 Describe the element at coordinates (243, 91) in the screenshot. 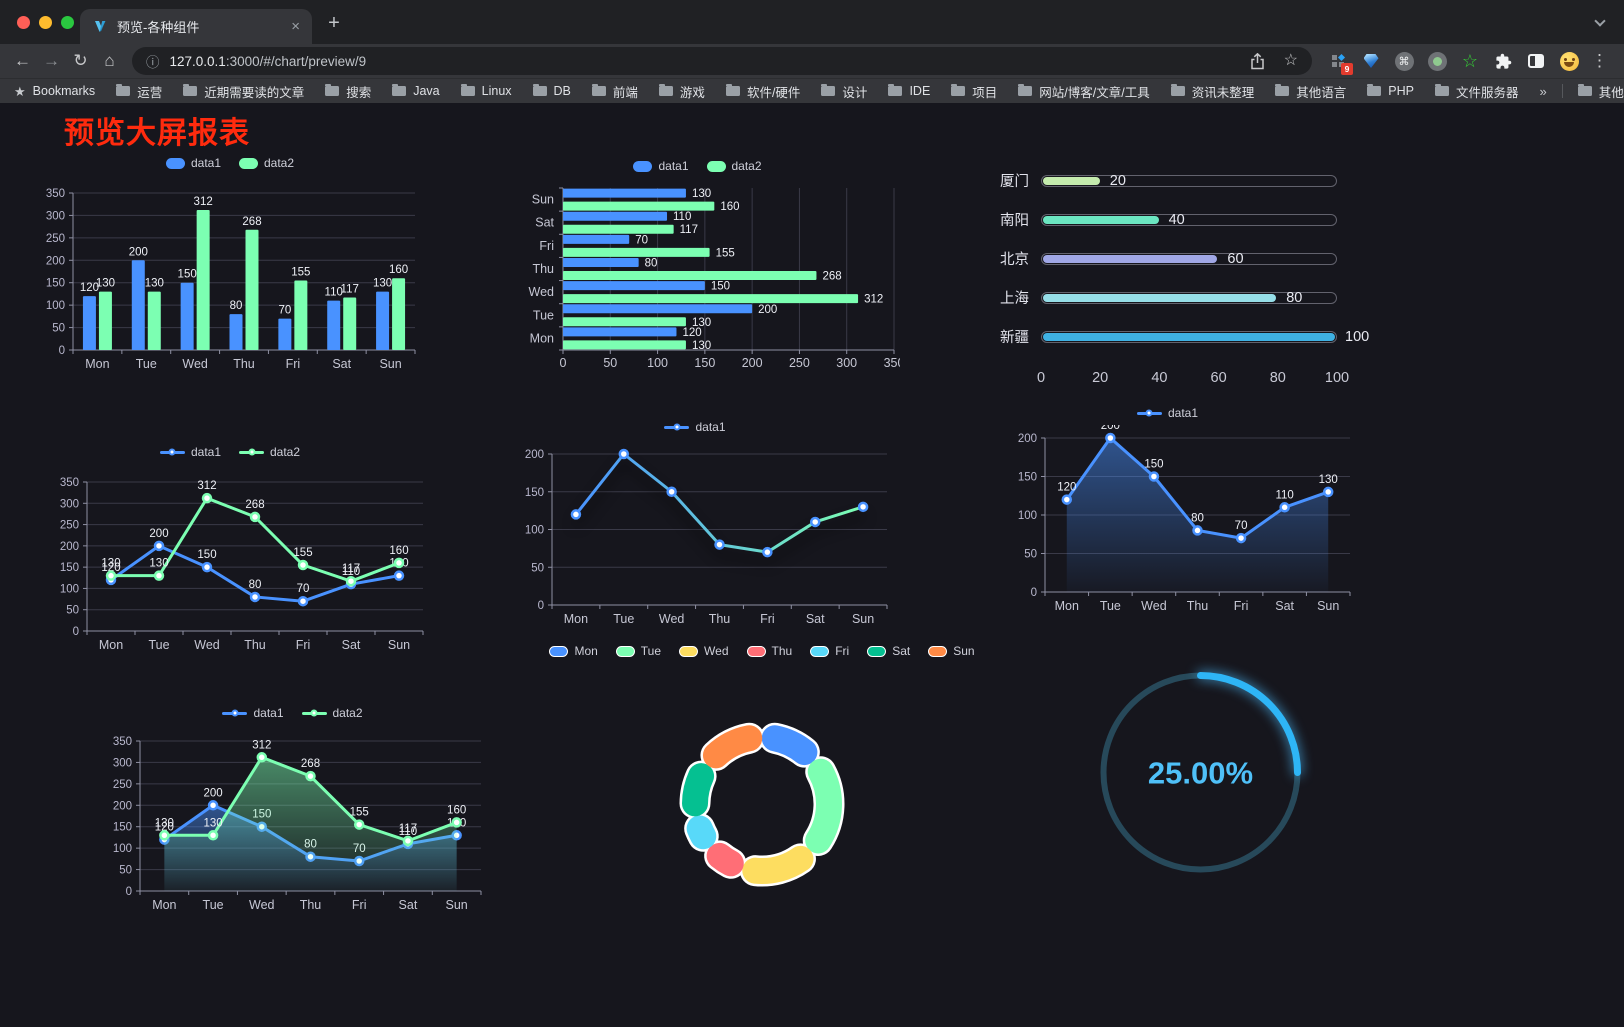

I see `bookmark-folder: 近期需要读的文章` at that location.